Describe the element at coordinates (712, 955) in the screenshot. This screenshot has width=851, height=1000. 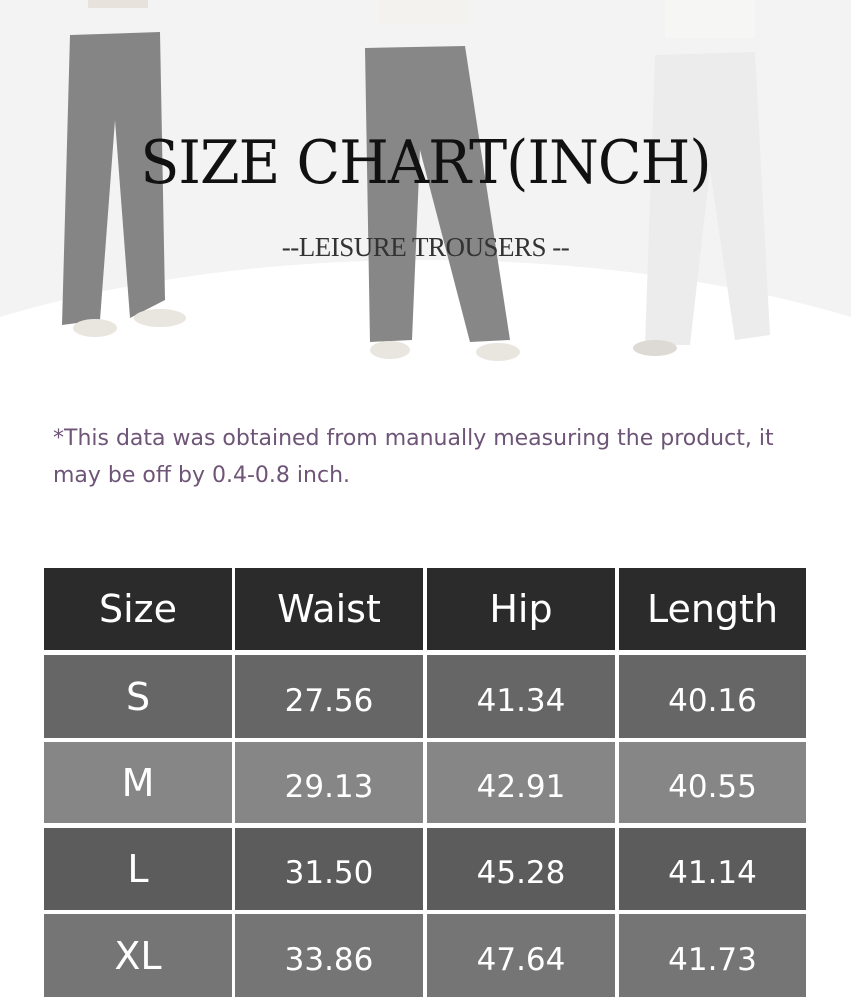
I see `length-cell: 41.73` at that location.